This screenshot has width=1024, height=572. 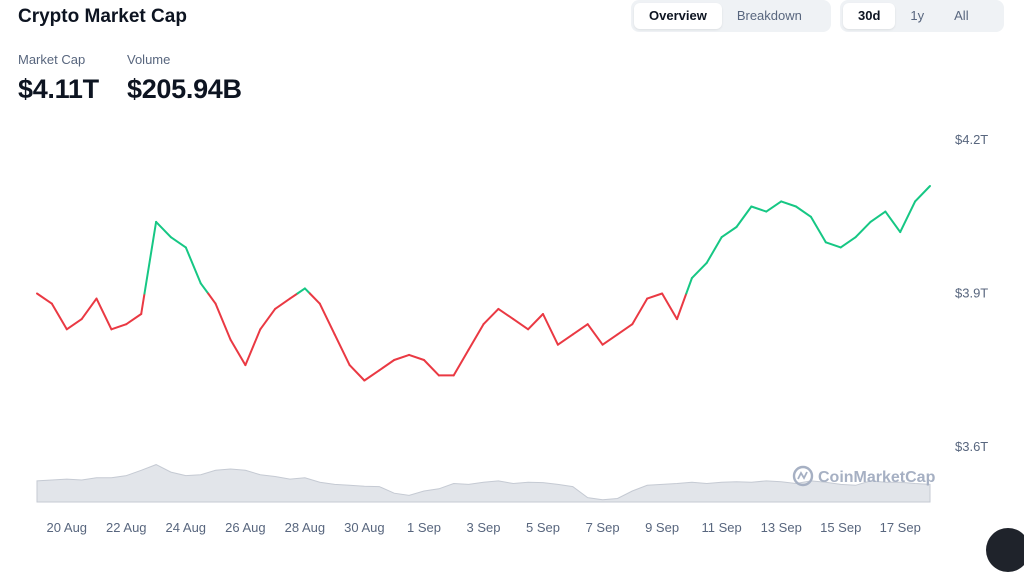 I want to click on range-segmented-control: 30d 1y All, so click(x=922, y=16).